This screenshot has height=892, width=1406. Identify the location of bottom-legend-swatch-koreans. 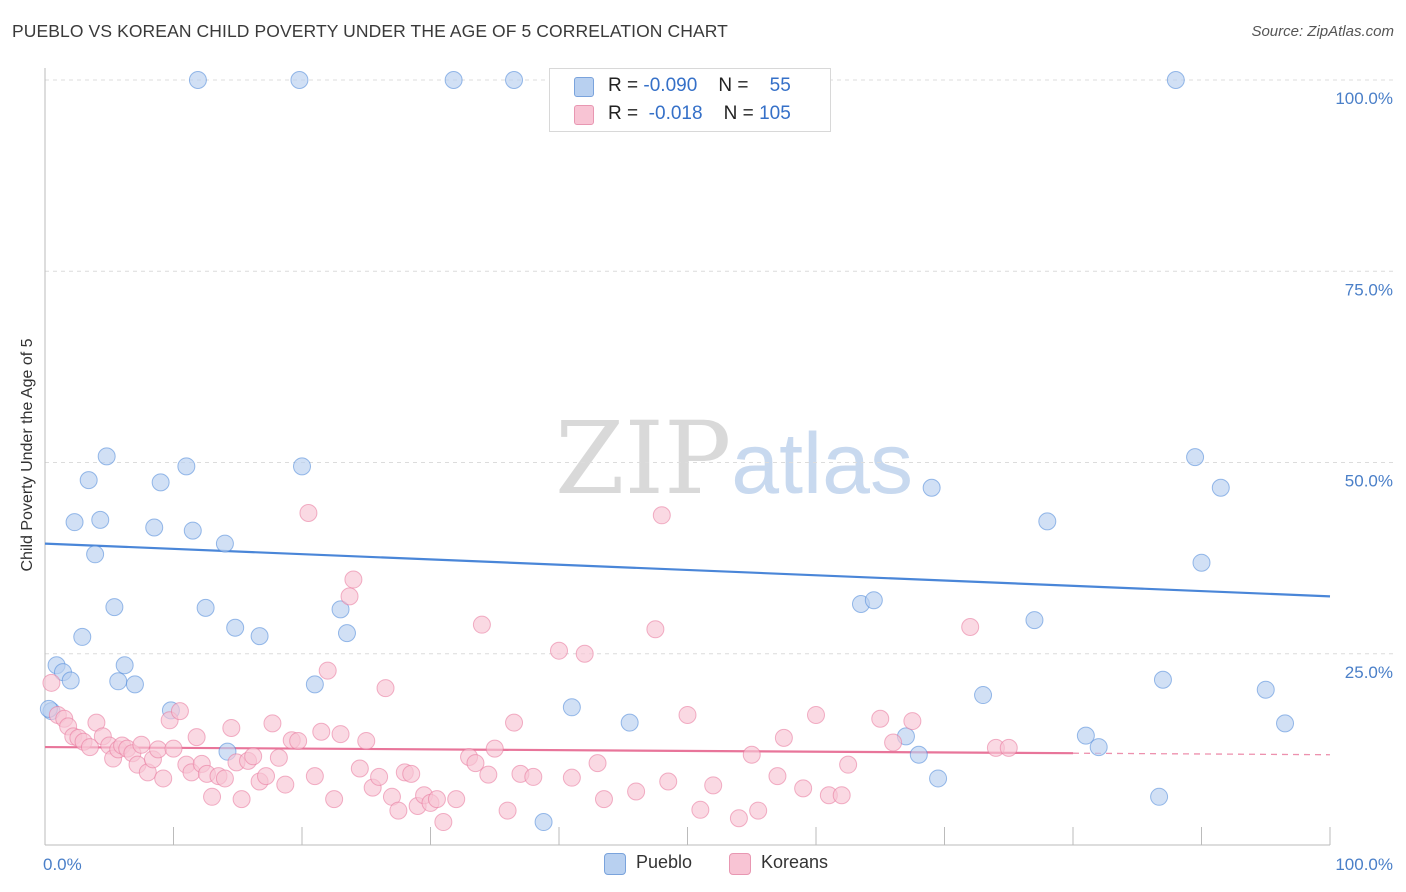
(740, 864).